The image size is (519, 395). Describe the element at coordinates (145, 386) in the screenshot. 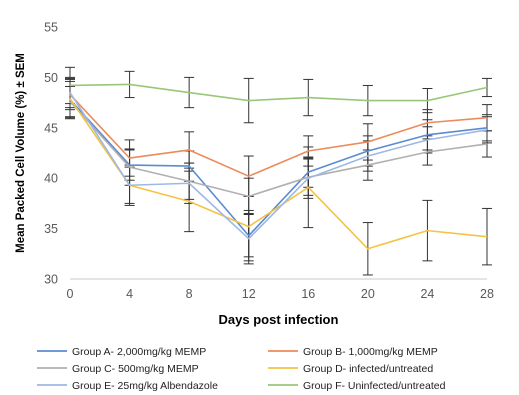

I see `legend-label: Group E- 25mg/kg Albendazole` at that location.